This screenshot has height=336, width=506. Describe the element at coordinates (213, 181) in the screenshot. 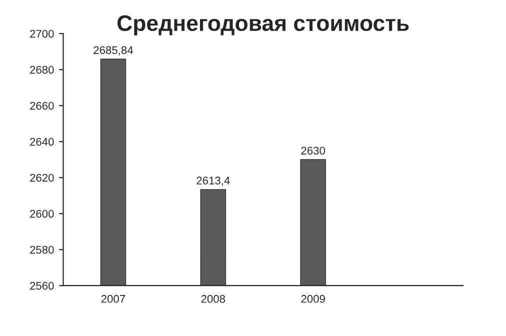

I see `data-label: 2613,4` at that location.